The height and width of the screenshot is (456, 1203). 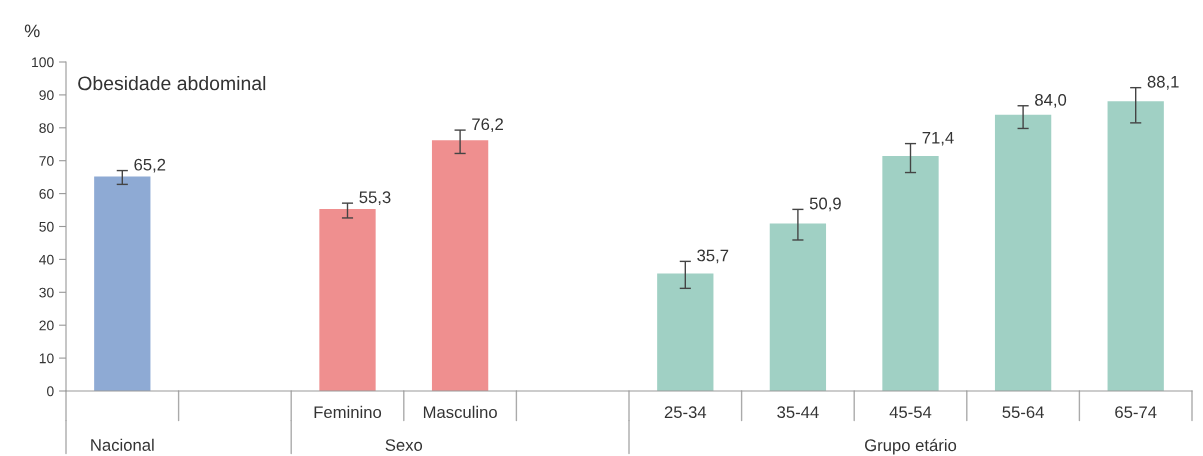 I want to click on data-label: 55,3, so click(x=375, y=198).